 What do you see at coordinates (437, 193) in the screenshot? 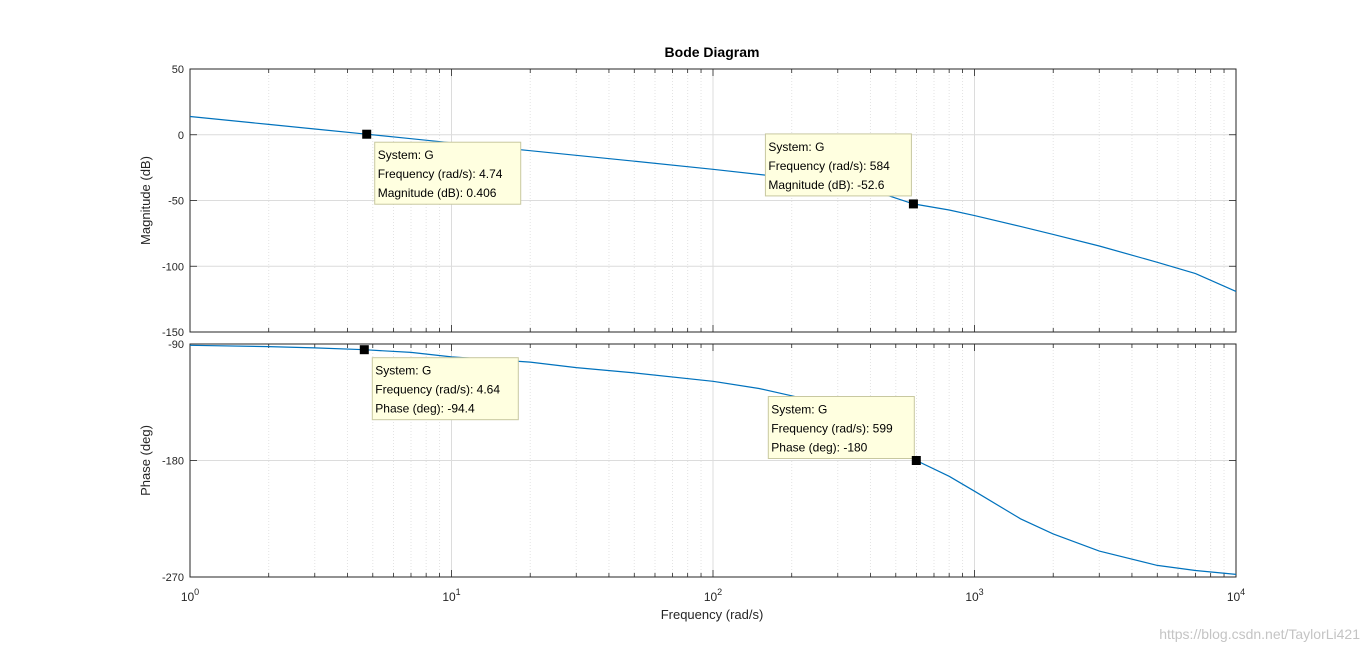
I see `magnitude-datatip-text: Magnitude (dB): 0.406` at bounding box center [437, 193].